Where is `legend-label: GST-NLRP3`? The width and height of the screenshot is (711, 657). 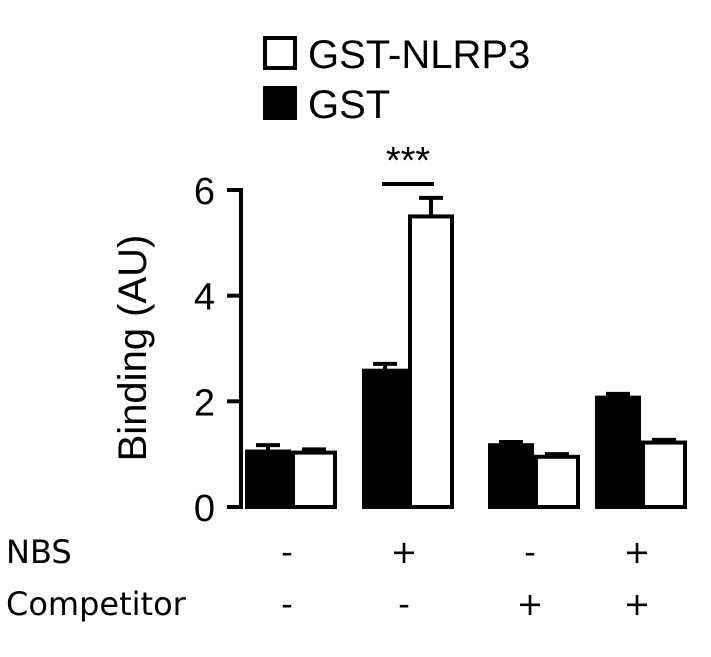
legend-label: GST-NLRP3 is located at coordinates (419, 55).